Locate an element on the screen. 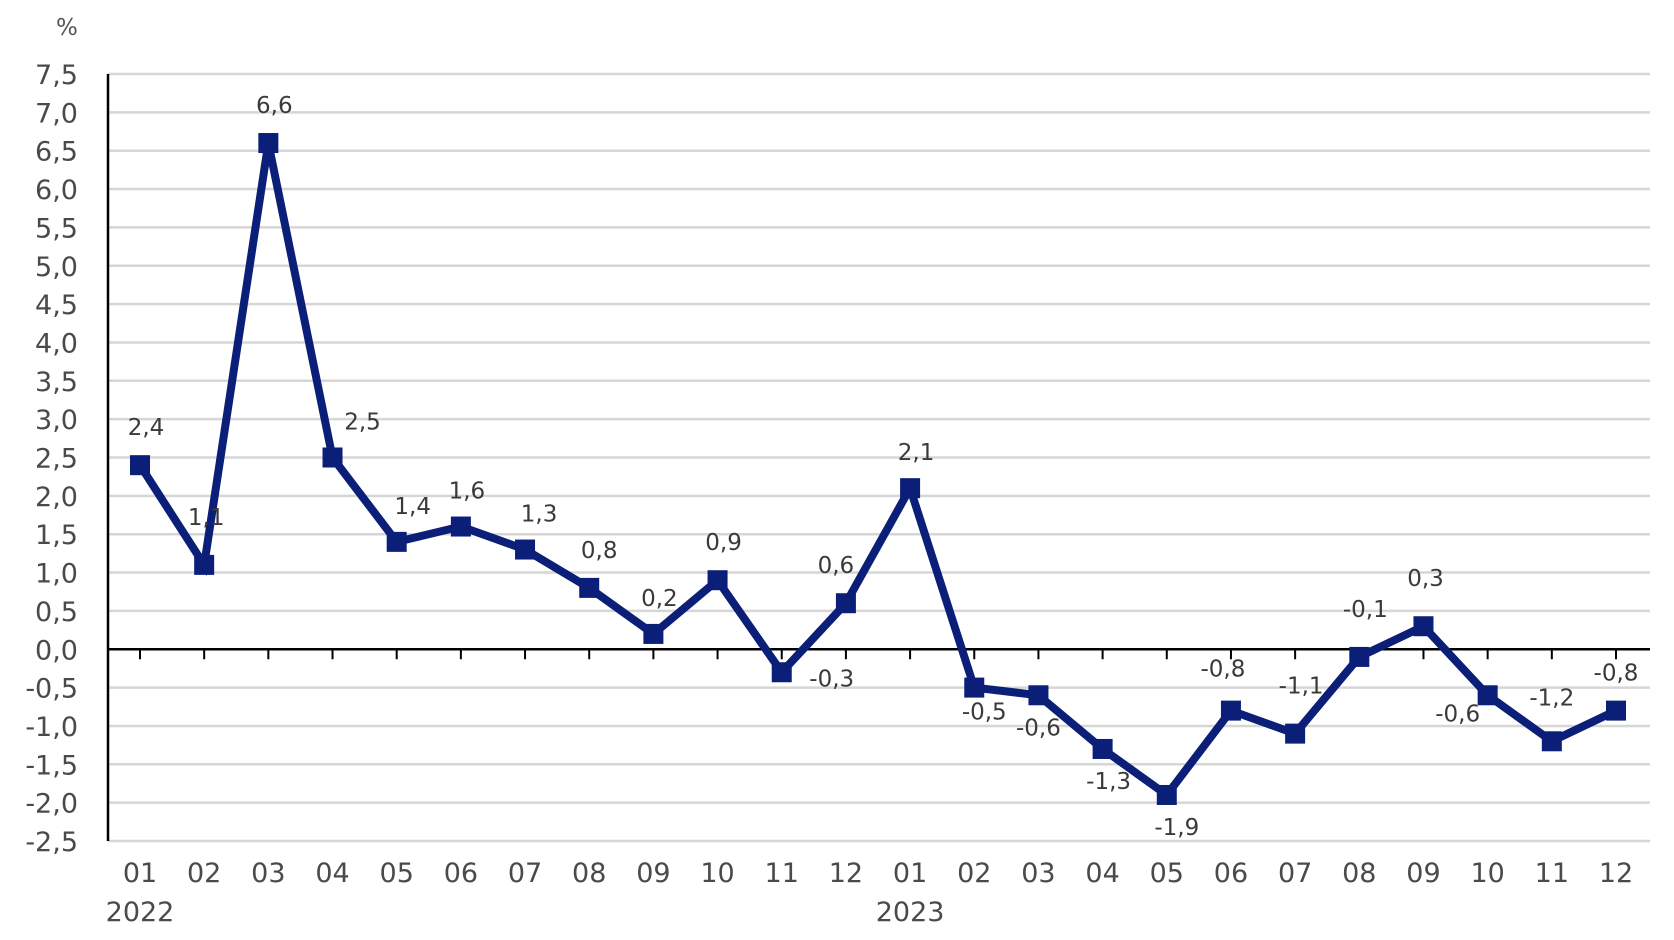 The width and height of the screenshot is (1674, 940). data-label: 6,6 is located at coordinates (274, 106).